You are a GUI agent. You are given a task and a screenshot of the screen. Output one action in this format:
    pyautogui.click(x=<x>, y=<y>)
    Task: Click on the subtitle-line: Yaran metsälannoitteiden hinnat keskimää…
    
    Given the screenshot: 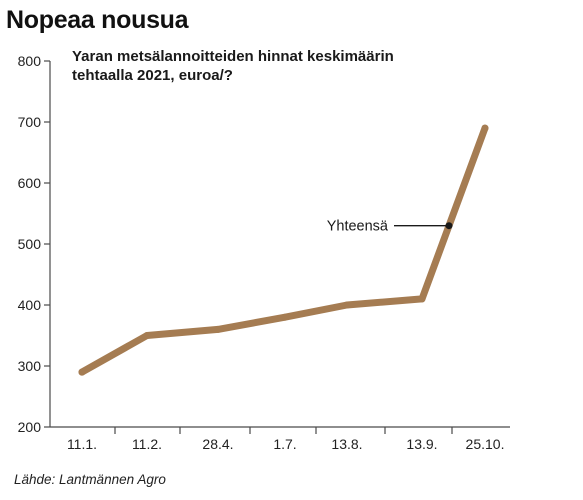 What is the action you would take?
    pyautogui.click(x=233, y=56)
    